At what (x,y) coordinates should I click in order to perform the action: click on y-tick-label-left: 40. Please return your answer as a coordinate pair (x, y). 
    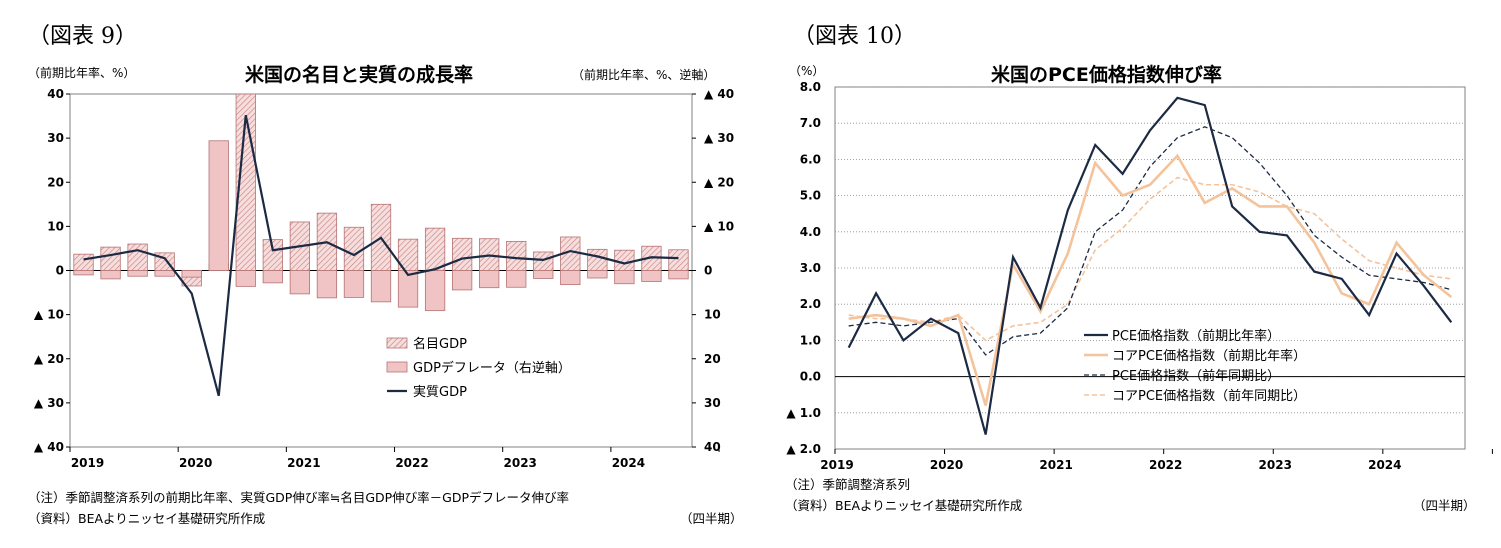
    Looking at the image, I should click on (55, 94).